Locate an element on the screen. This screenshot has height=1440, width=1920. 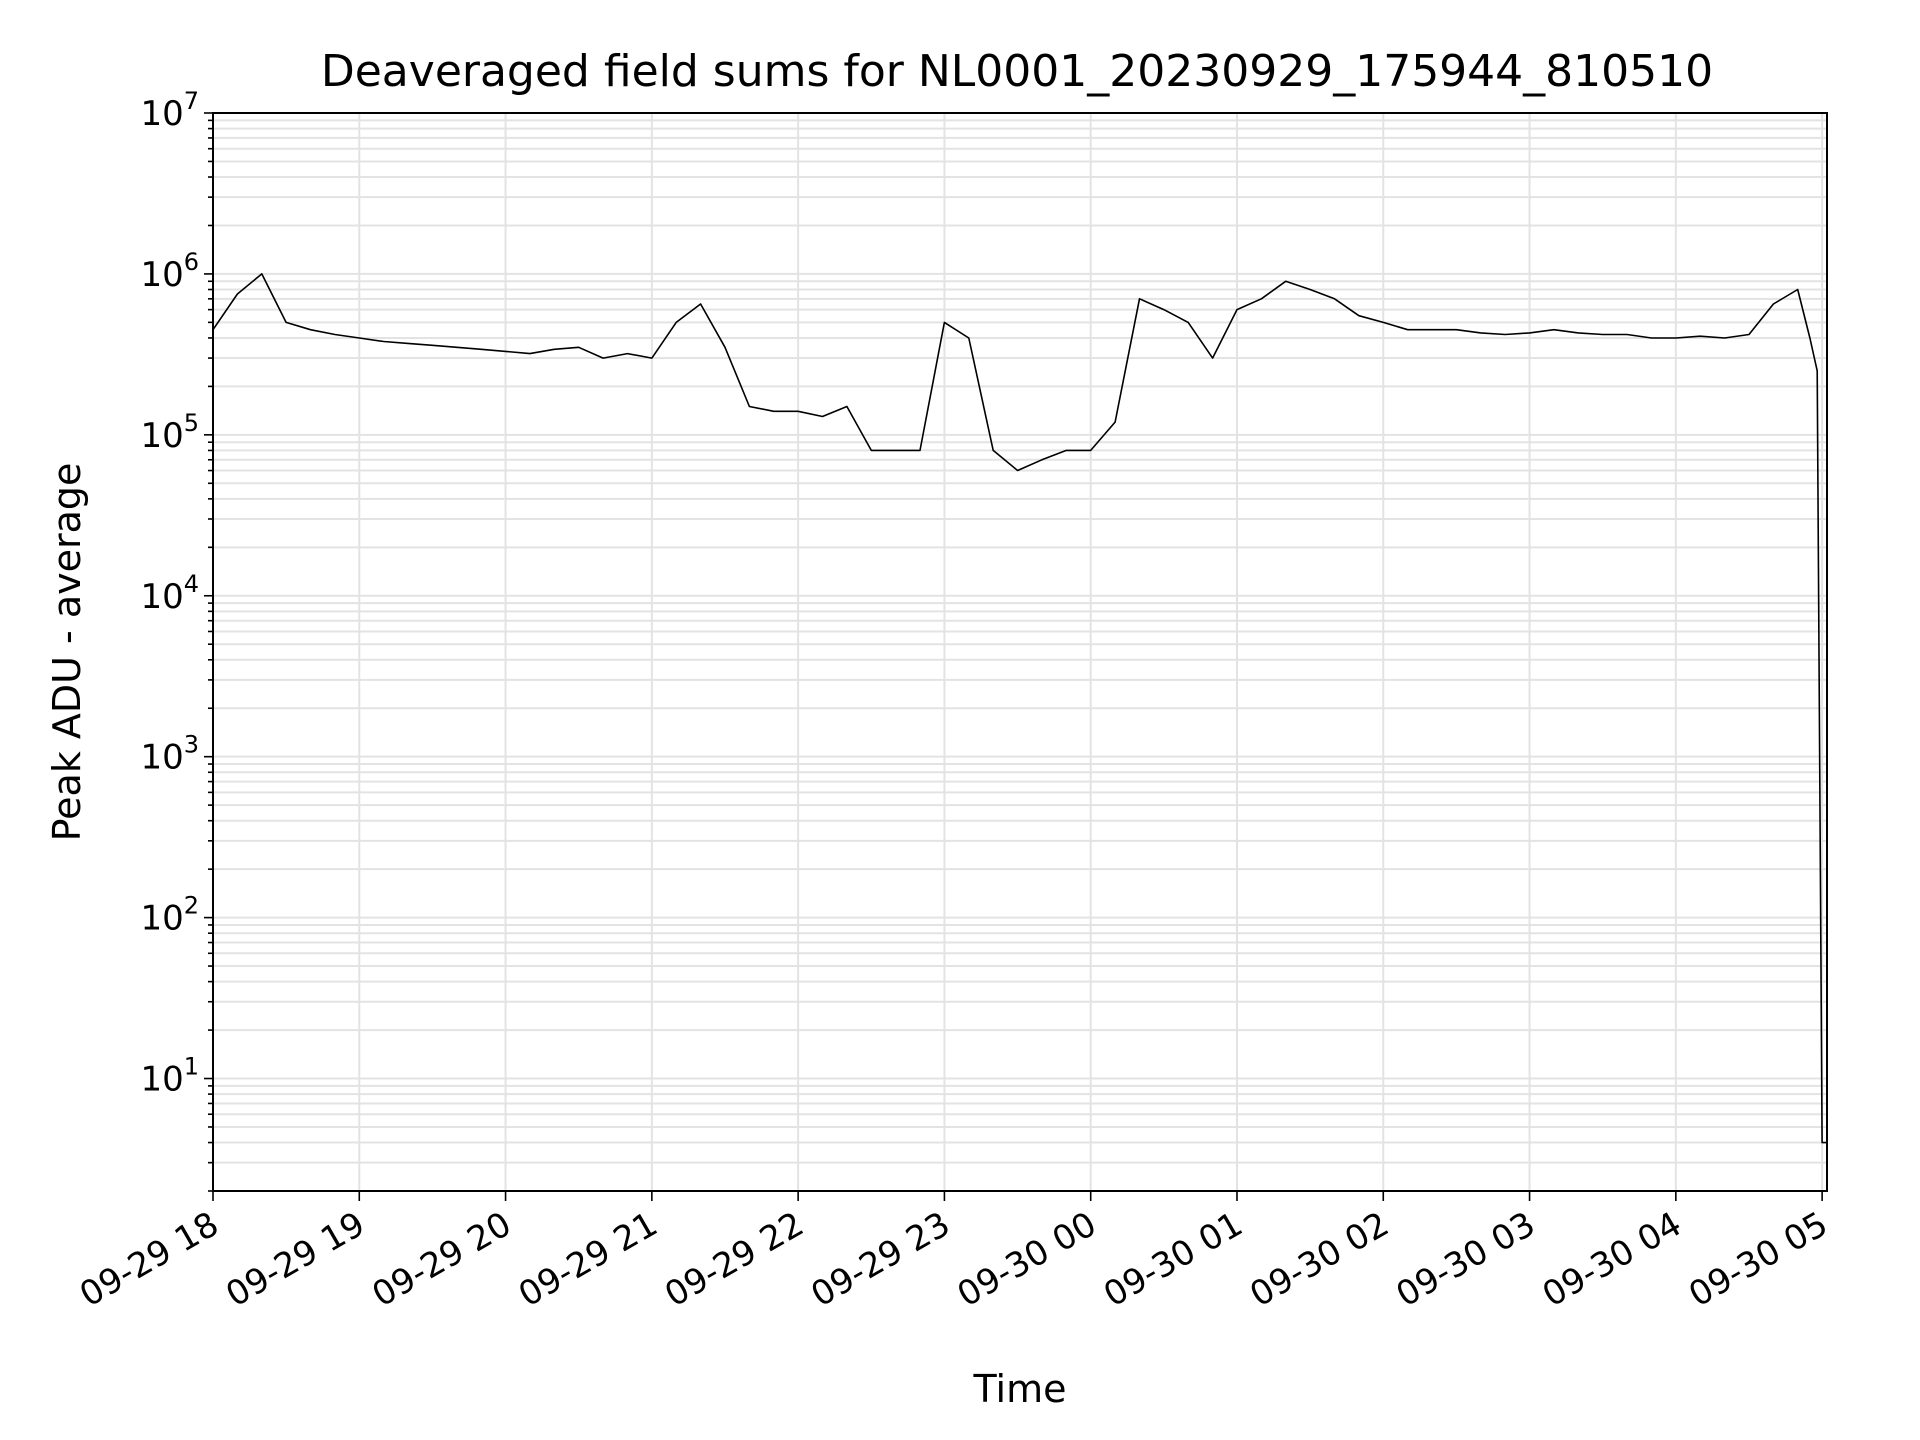
y-tick-label: 10⁷ is located at coordinates (169, 110).